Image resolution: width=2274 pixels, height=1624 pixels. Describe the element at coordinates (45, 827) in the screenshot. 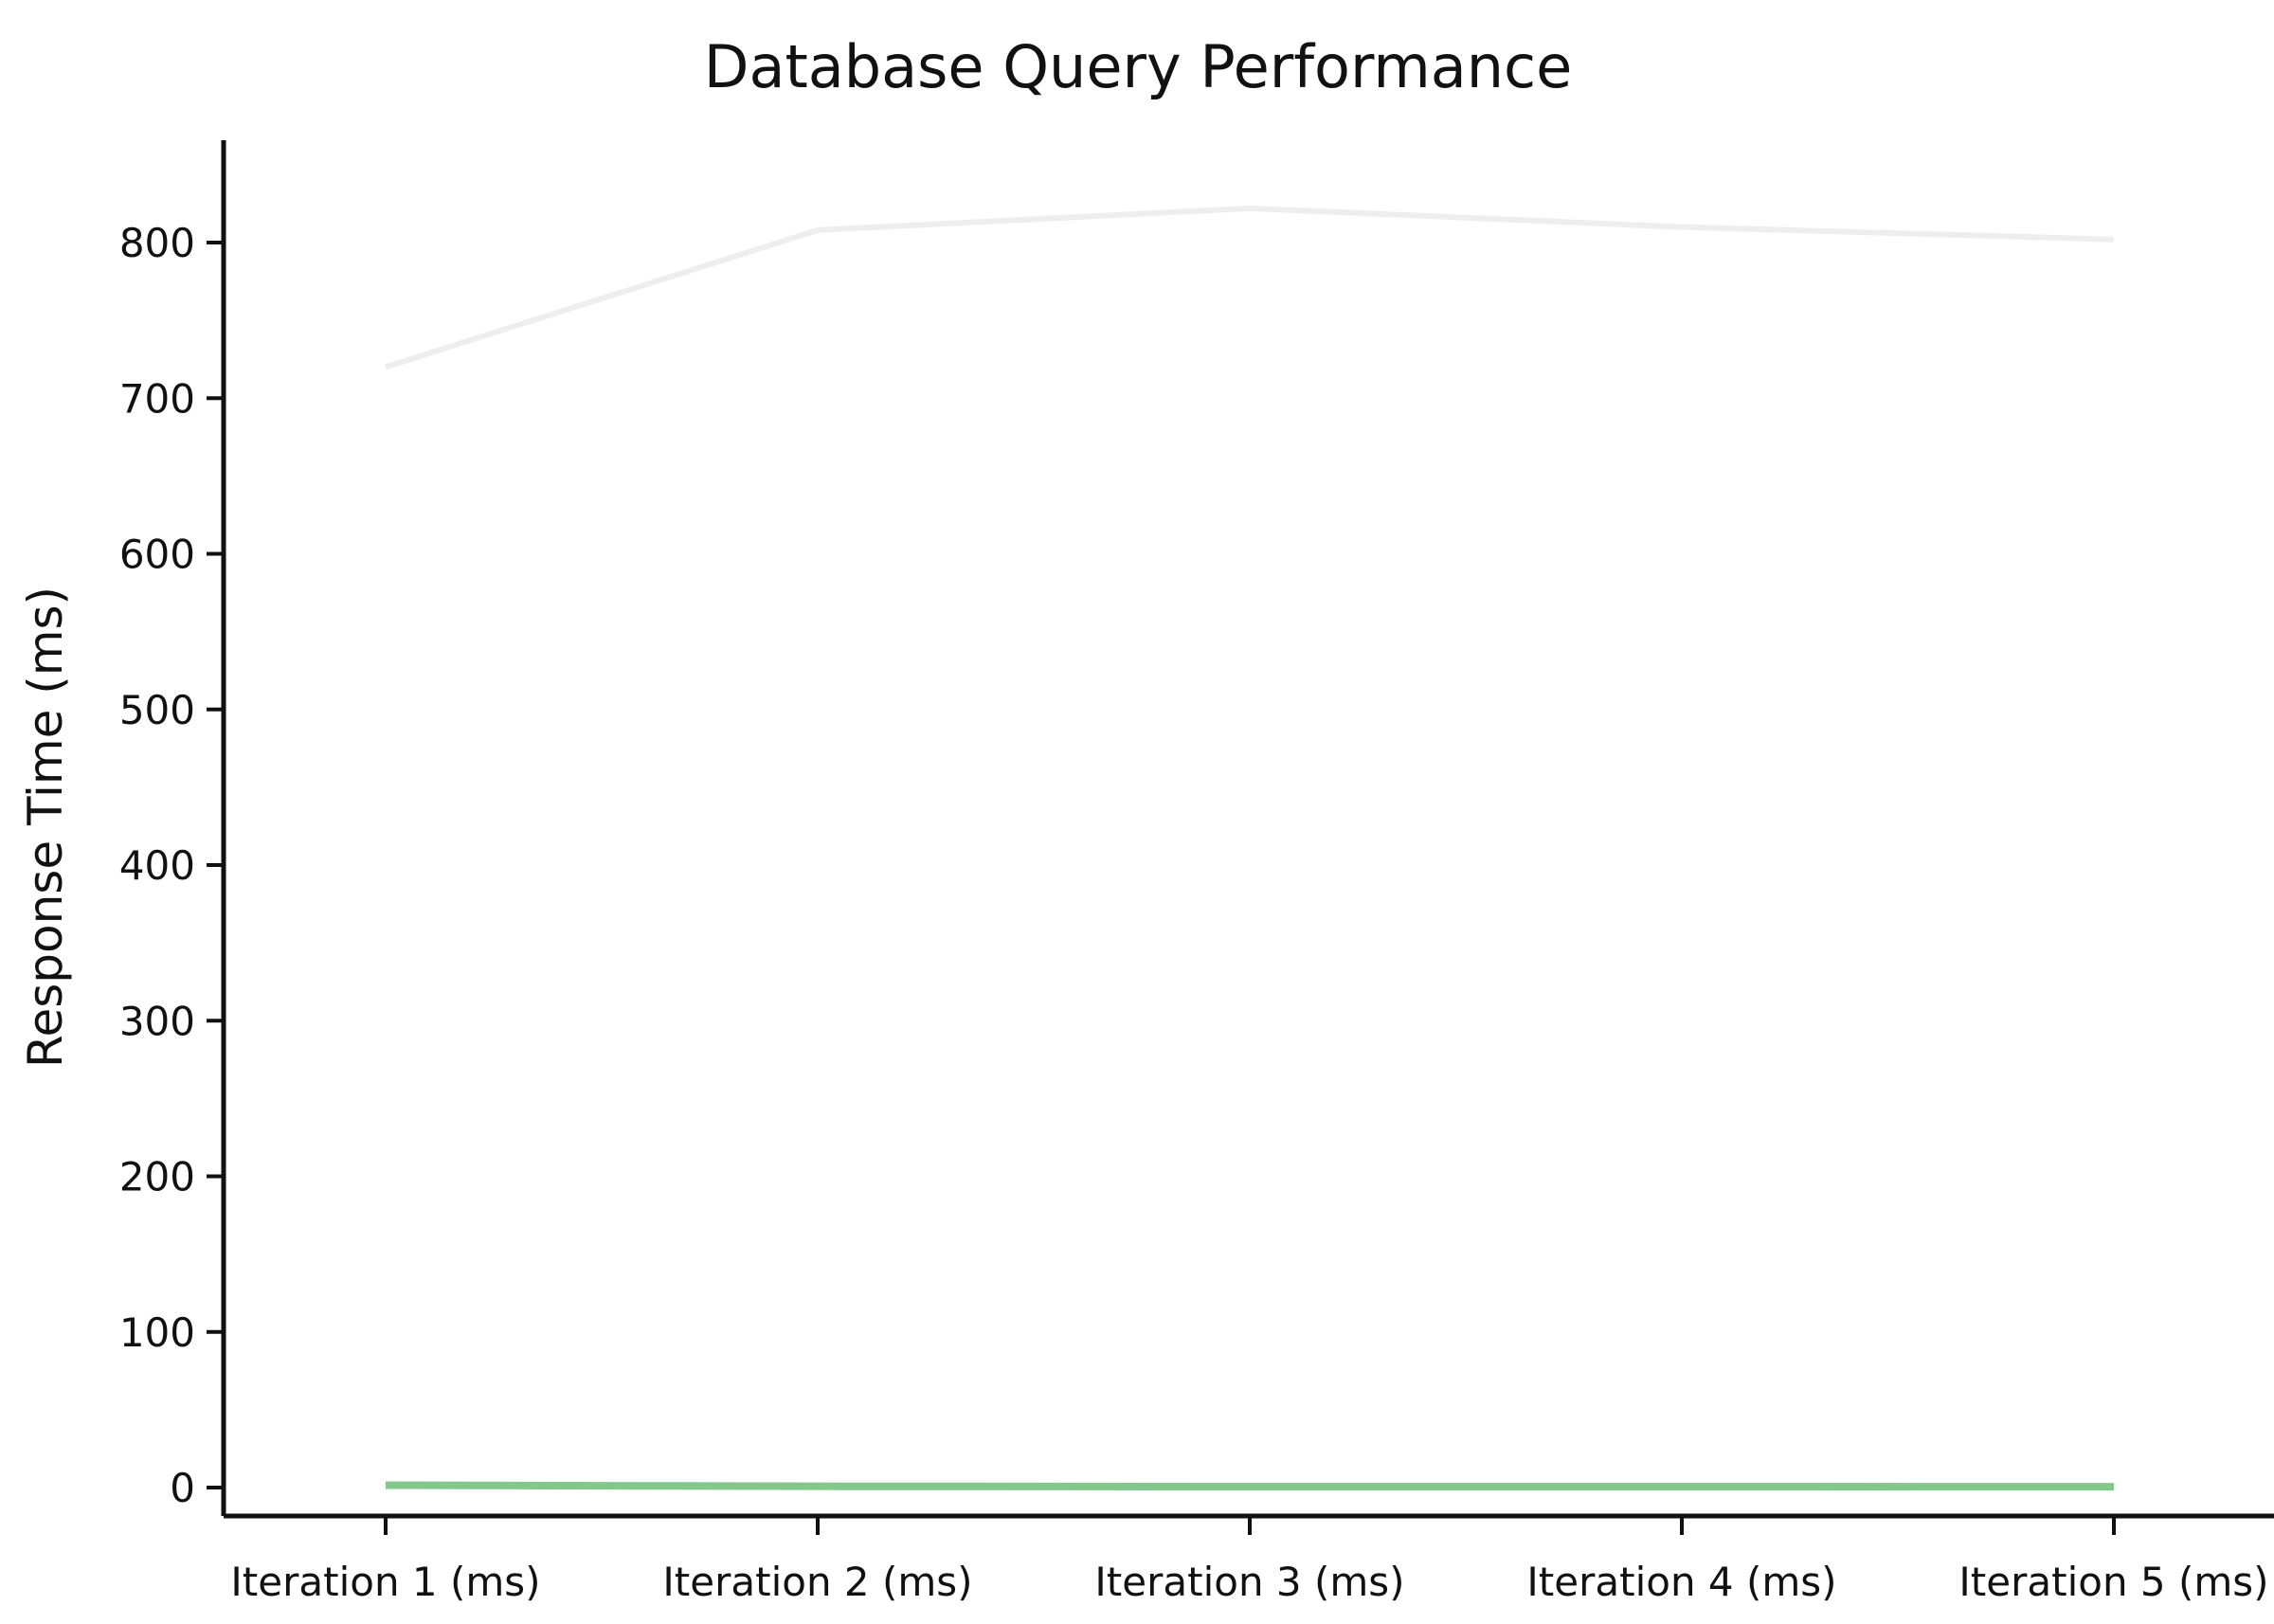

I see `y-axis-label: Response Time (ms)` at that location.